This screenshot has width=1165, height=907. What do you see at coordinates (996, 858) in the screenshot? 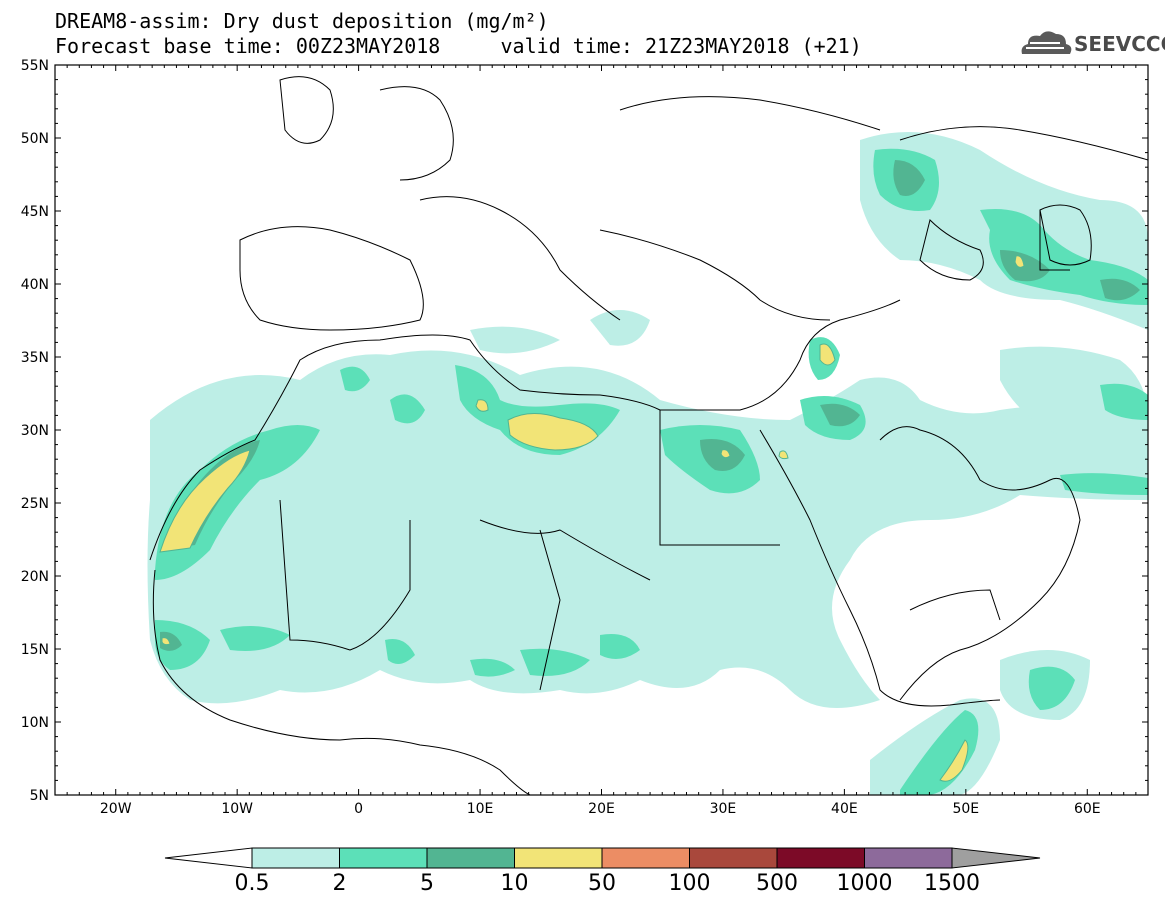
I see `colorbar-max-arrow` at bounding box center [996, 858].